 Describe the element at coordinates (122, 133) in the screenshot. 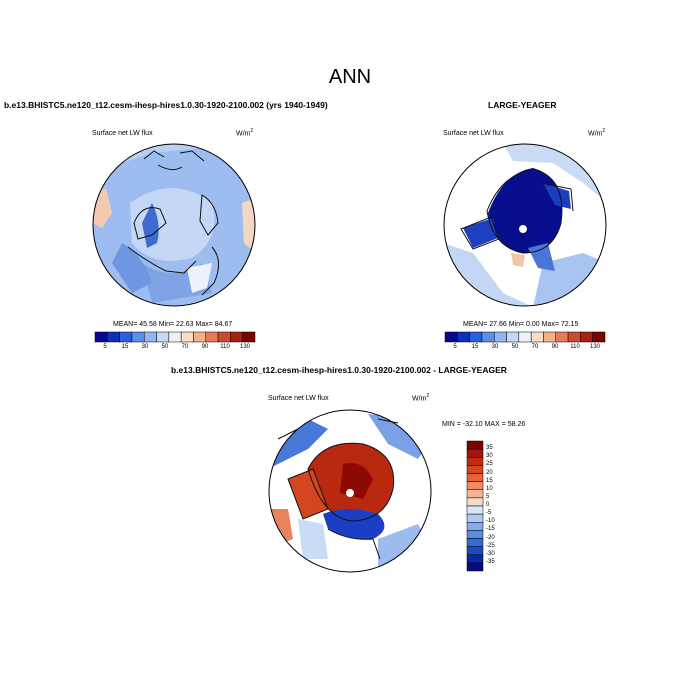

I see `panel1-variable-label: Surface net LW flux` at that location.